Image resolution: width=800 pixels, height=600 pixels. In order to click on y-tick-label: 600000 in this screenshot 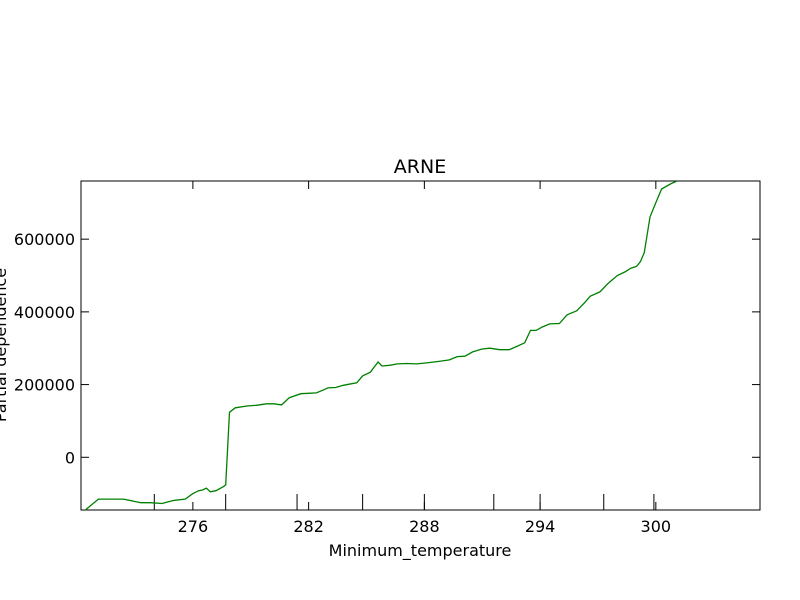, I will do `click(44, 239)`.